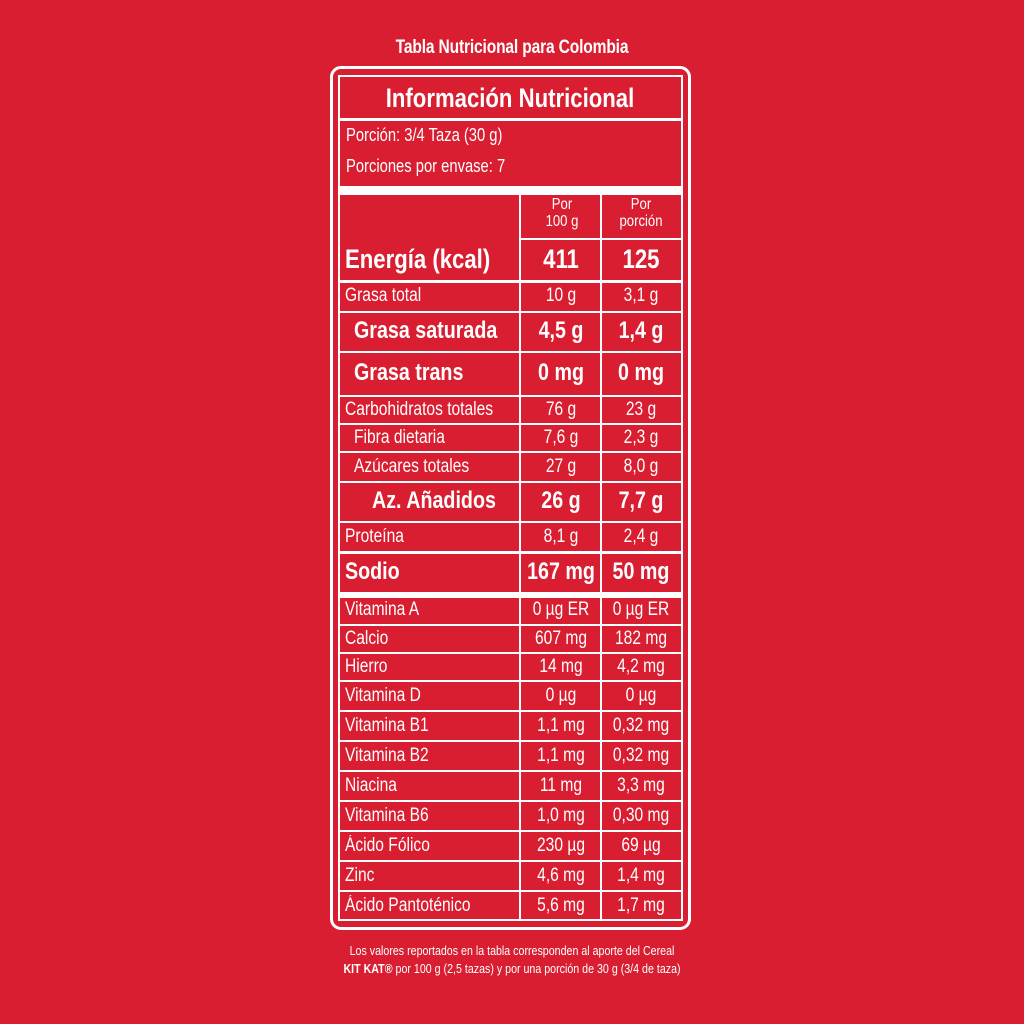 Image resolution: width=1024 pixels, height=1024 pixels. I want to click on value-per-portion: 0 µg ER, so click(641, 609).